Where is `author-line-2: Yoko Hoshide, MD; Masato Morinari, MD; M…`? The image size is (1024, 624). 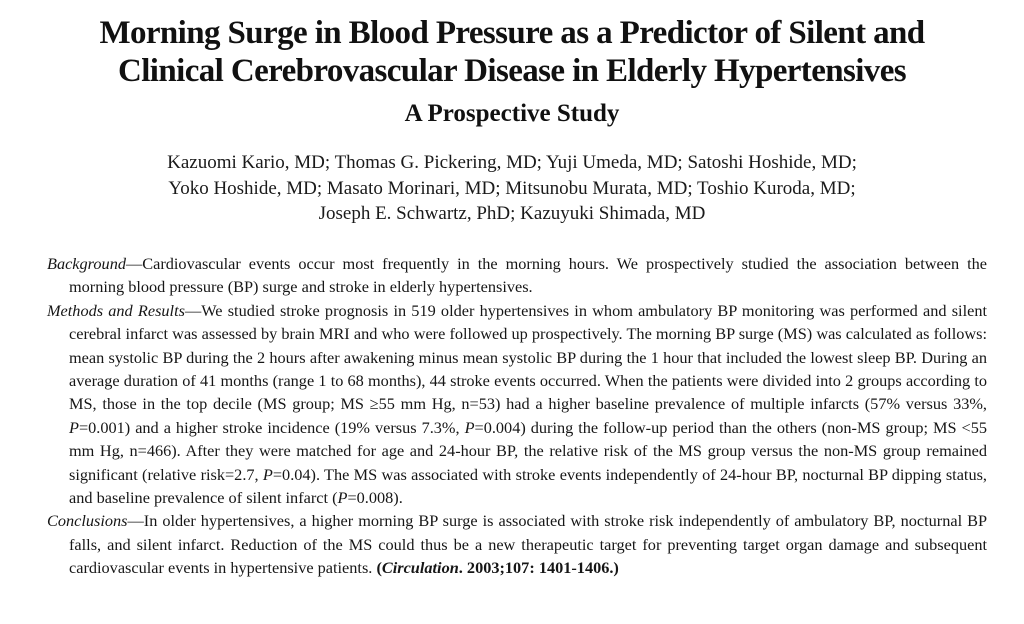 author-line-2: Yoko Hoshide, MD; Masato Morinari, MD; M… is located at coordinates (512, 188).